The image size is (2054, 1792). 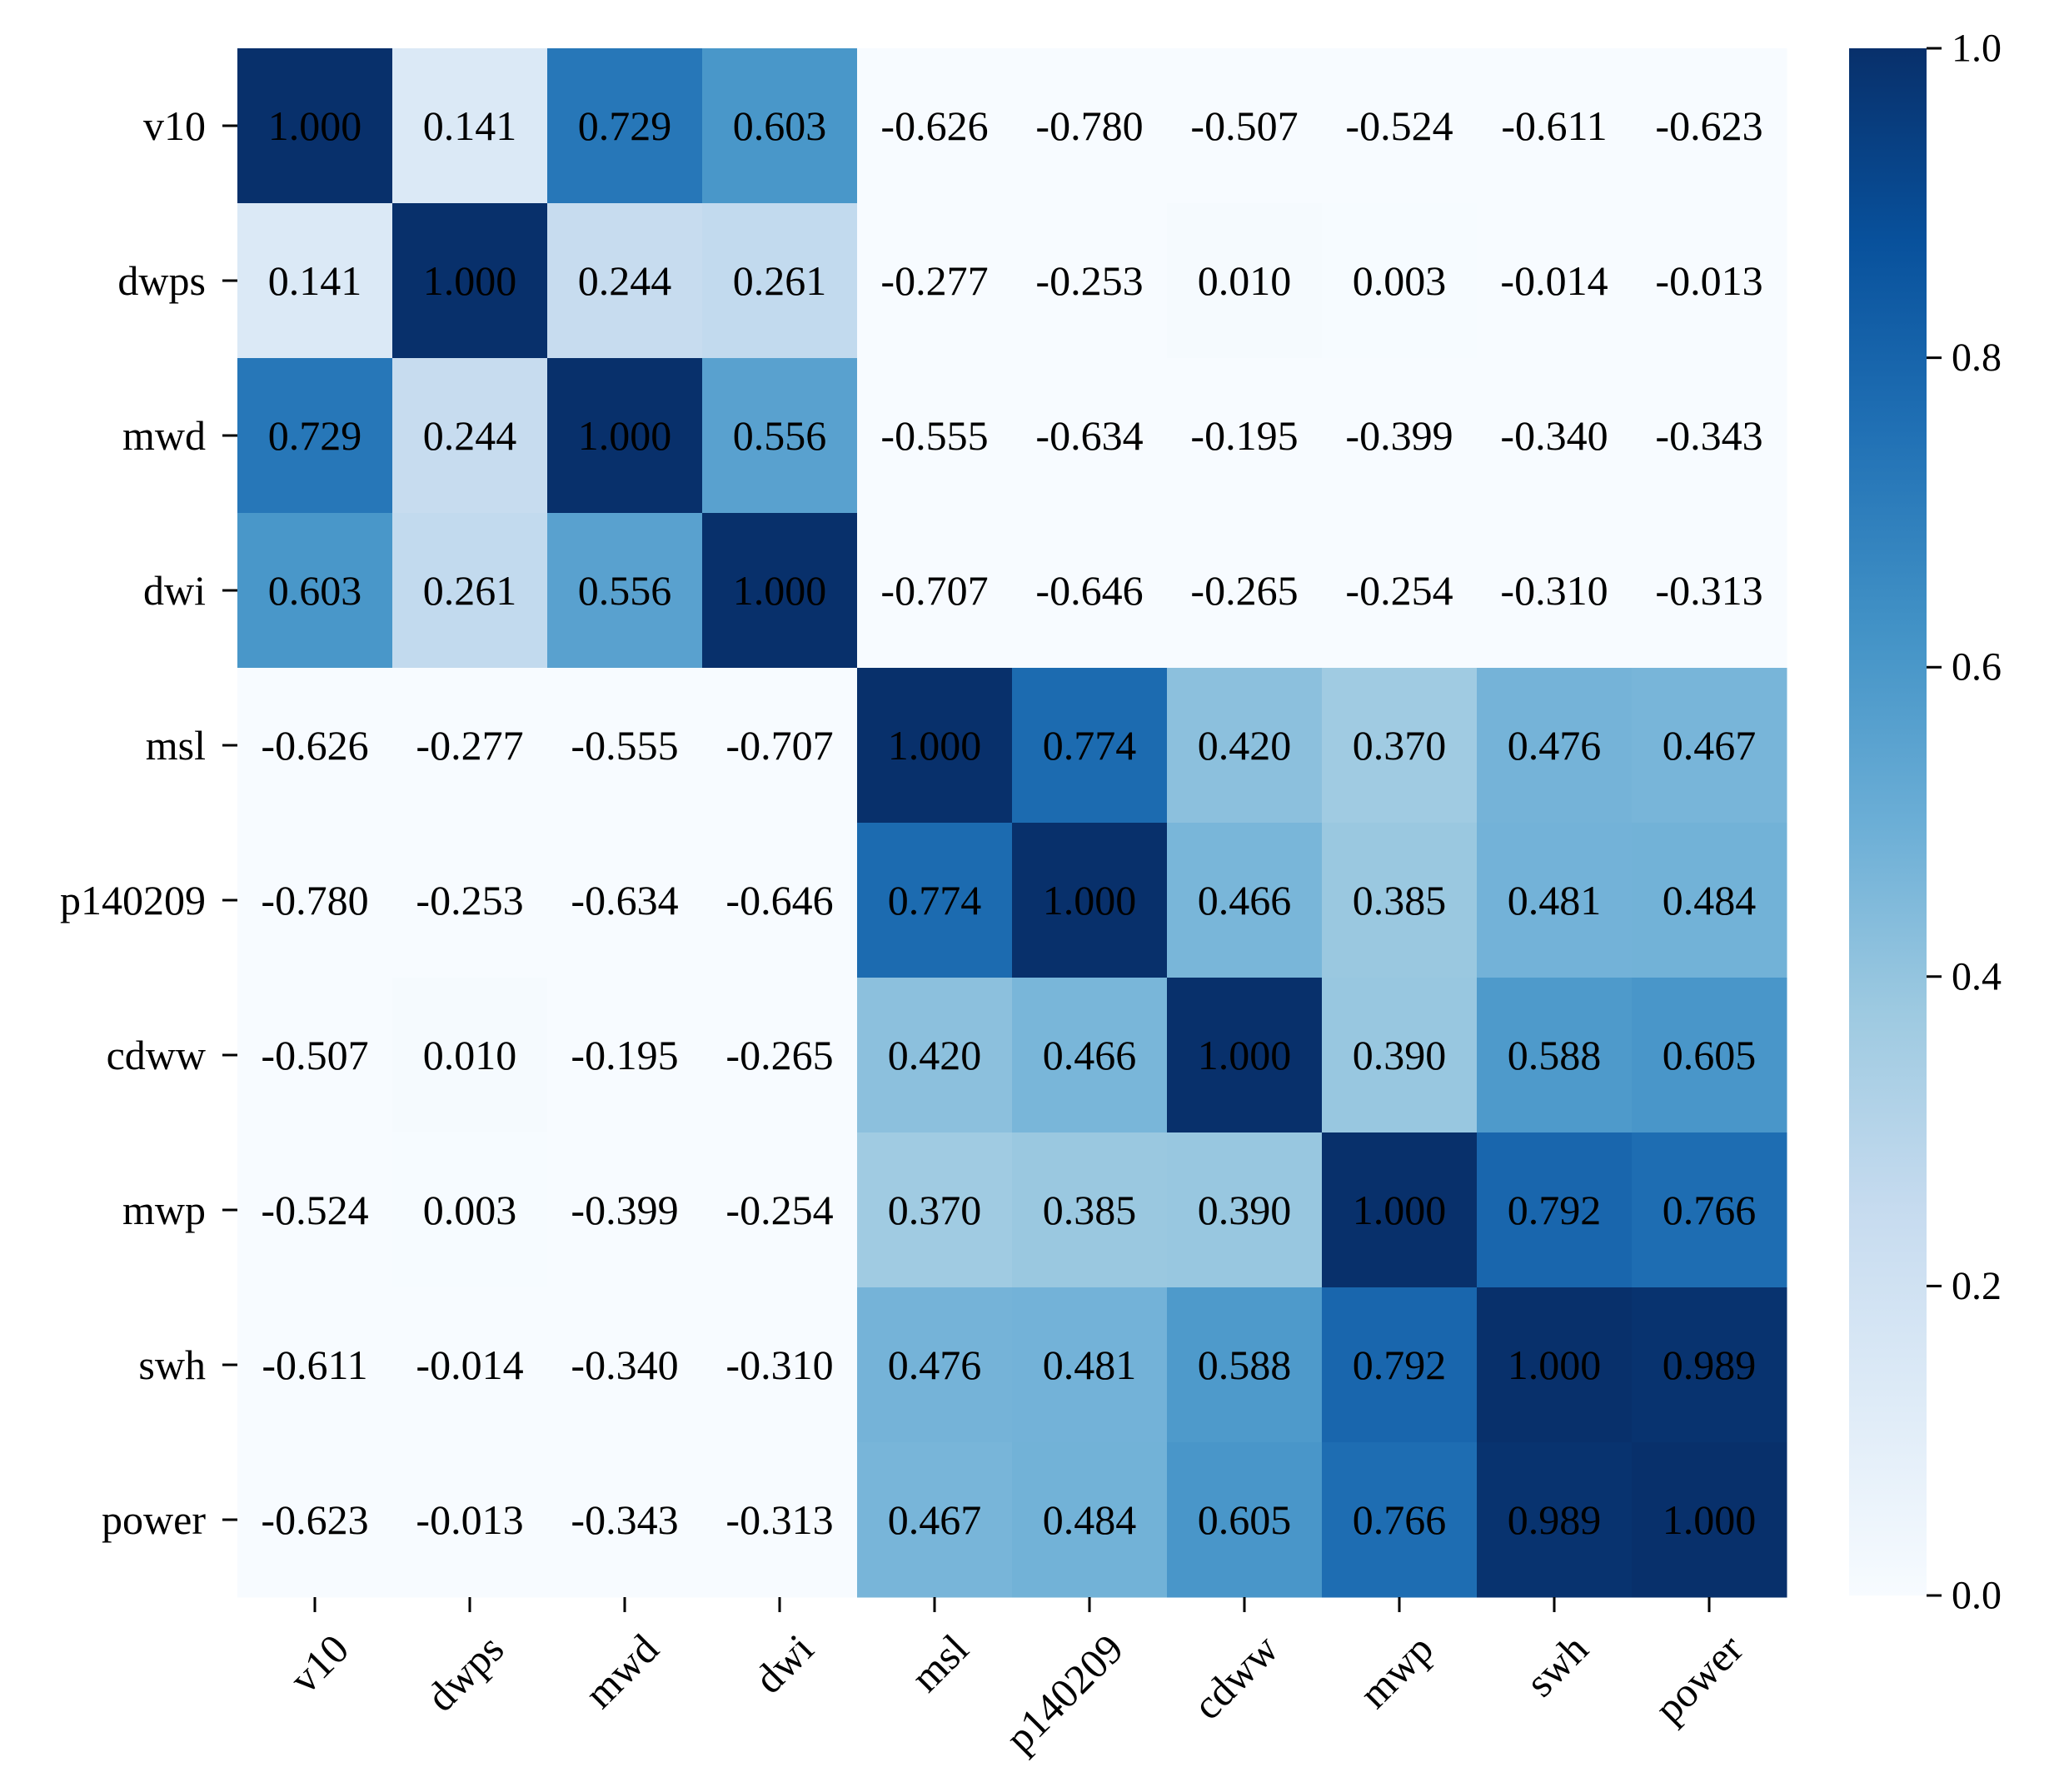 What do you see at coordinates (935, 1055) in the screenshot?
I see `cell-label-cdww-msl: 0.420` at bounding box center [935, 1055].